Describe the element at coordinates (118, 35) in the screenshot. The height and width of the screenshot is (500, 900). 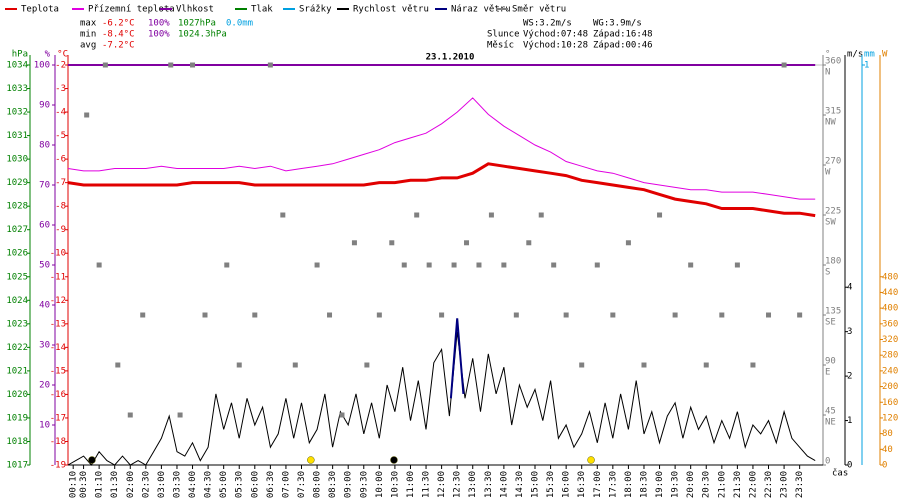
I see `stat-temp: -8.4°C` at that location.